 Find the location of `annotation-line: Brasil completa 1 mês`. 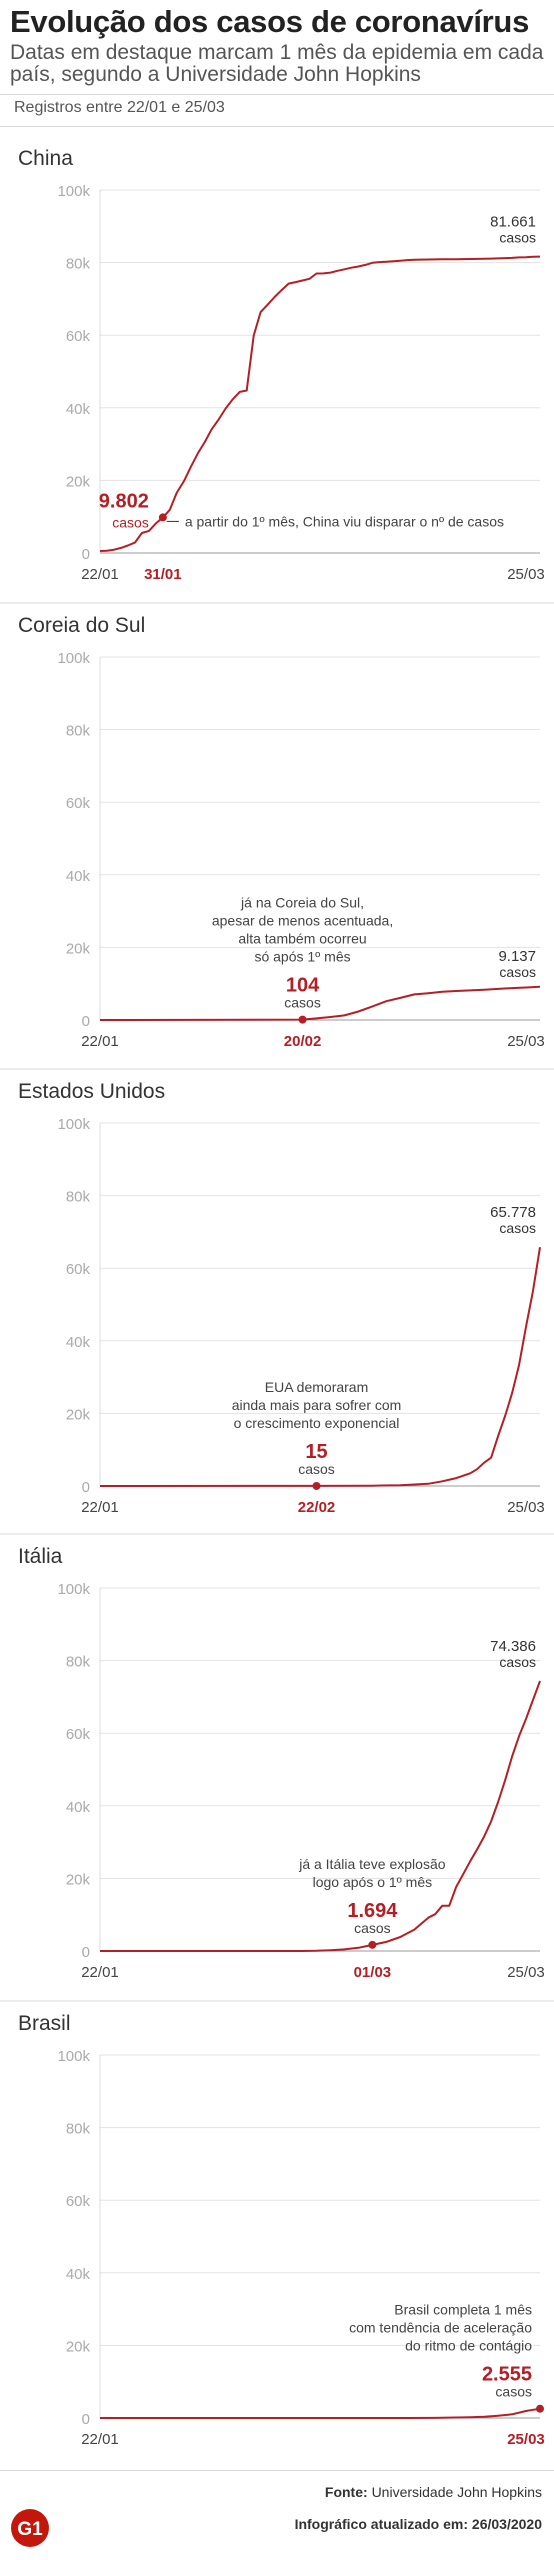

annotation-line: Brasil completa 1 mês is located at coordinates (463, 2310).